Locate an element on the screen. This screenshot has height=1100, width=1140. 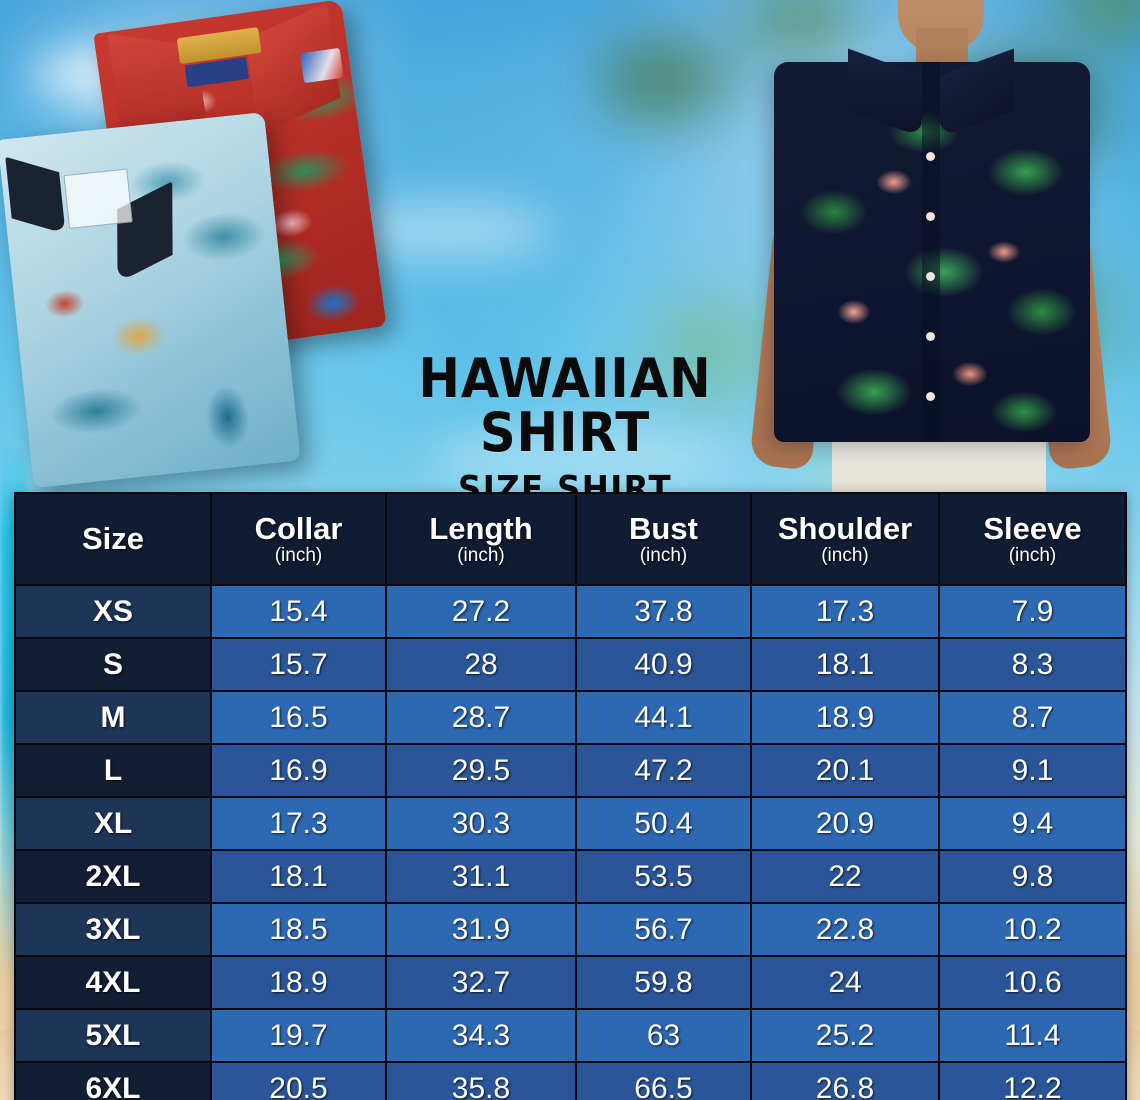
cell-size: L is located at coordinates (113, 770).